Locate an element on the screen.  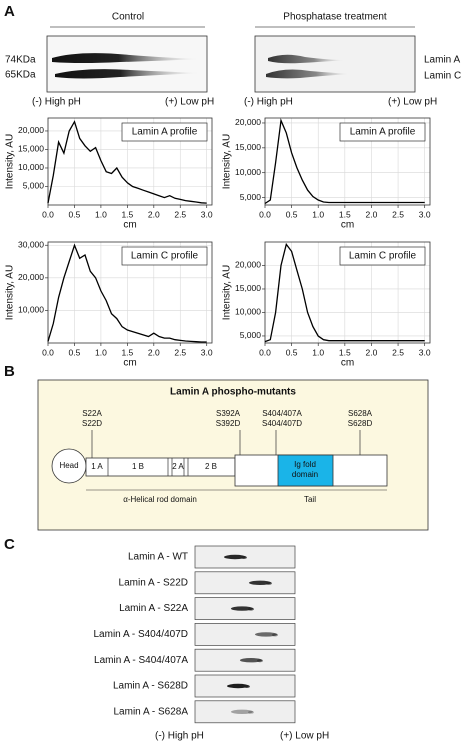
legend-box is located at coordinates (164, 256).